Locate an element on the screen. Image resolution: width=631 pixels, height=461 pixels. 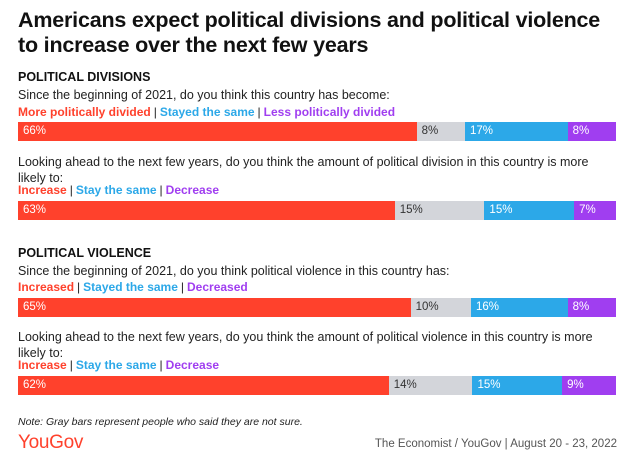
section-heading-divisions: POLITICAL DIVISIONS is located at coordinates (84, 77).